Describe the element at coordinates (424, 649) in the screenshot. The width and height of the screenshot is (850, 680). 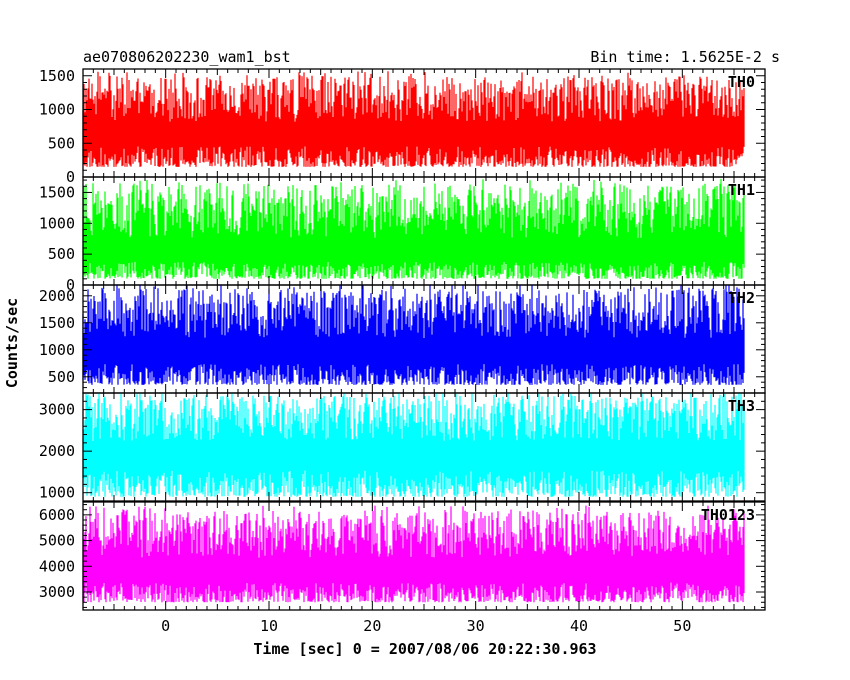
I see `x-axis-label: Time [sec] 0 = 2007/08/06 20:22:30.963` at that location.